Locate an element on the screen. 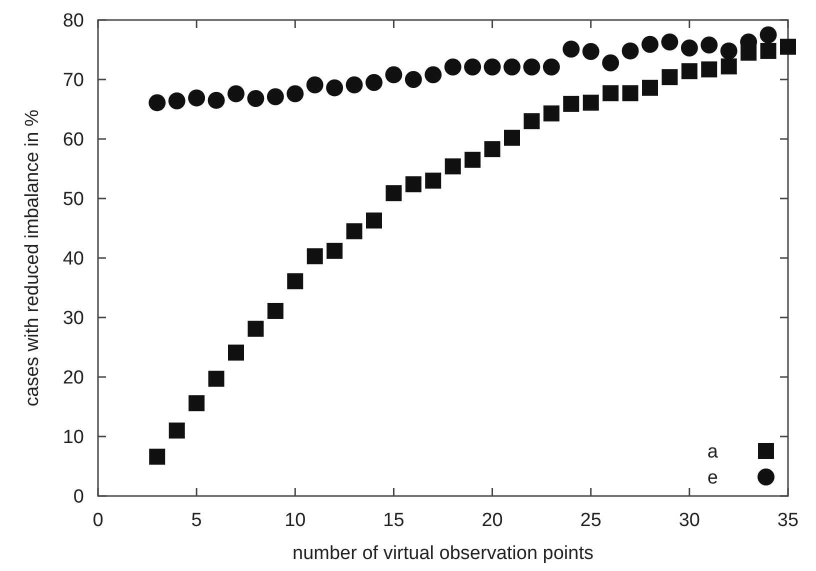 Image resolution: width=816 pixels, height=571 pixels. x-tick-label: 15 is located at coordinates (393, 520).